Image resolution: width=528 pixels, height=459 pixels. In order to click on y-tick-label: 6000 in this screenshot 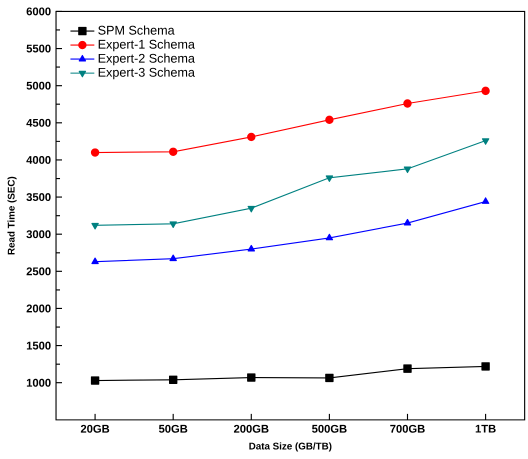, I will do `click(38, 11)`.